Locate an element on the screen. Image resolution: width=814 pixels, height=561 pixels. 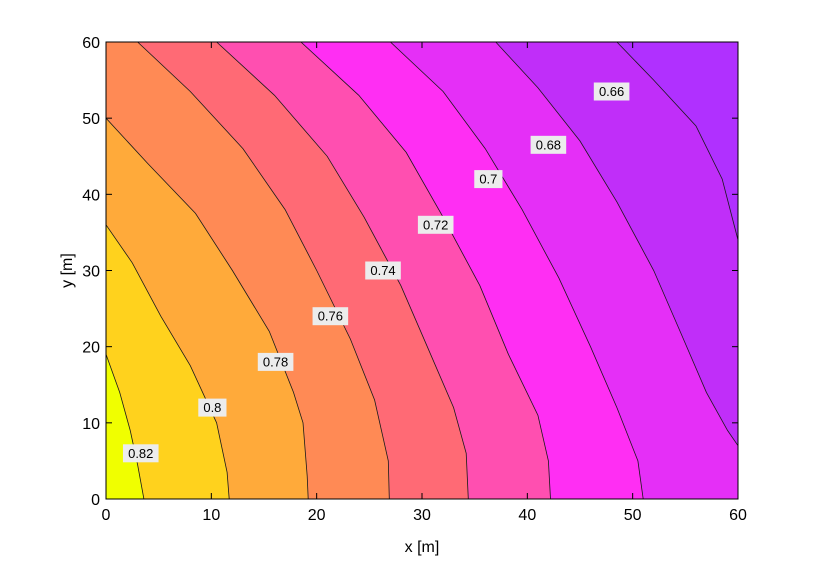
contour-label: 0.82 is located at coordinates (140, 453).